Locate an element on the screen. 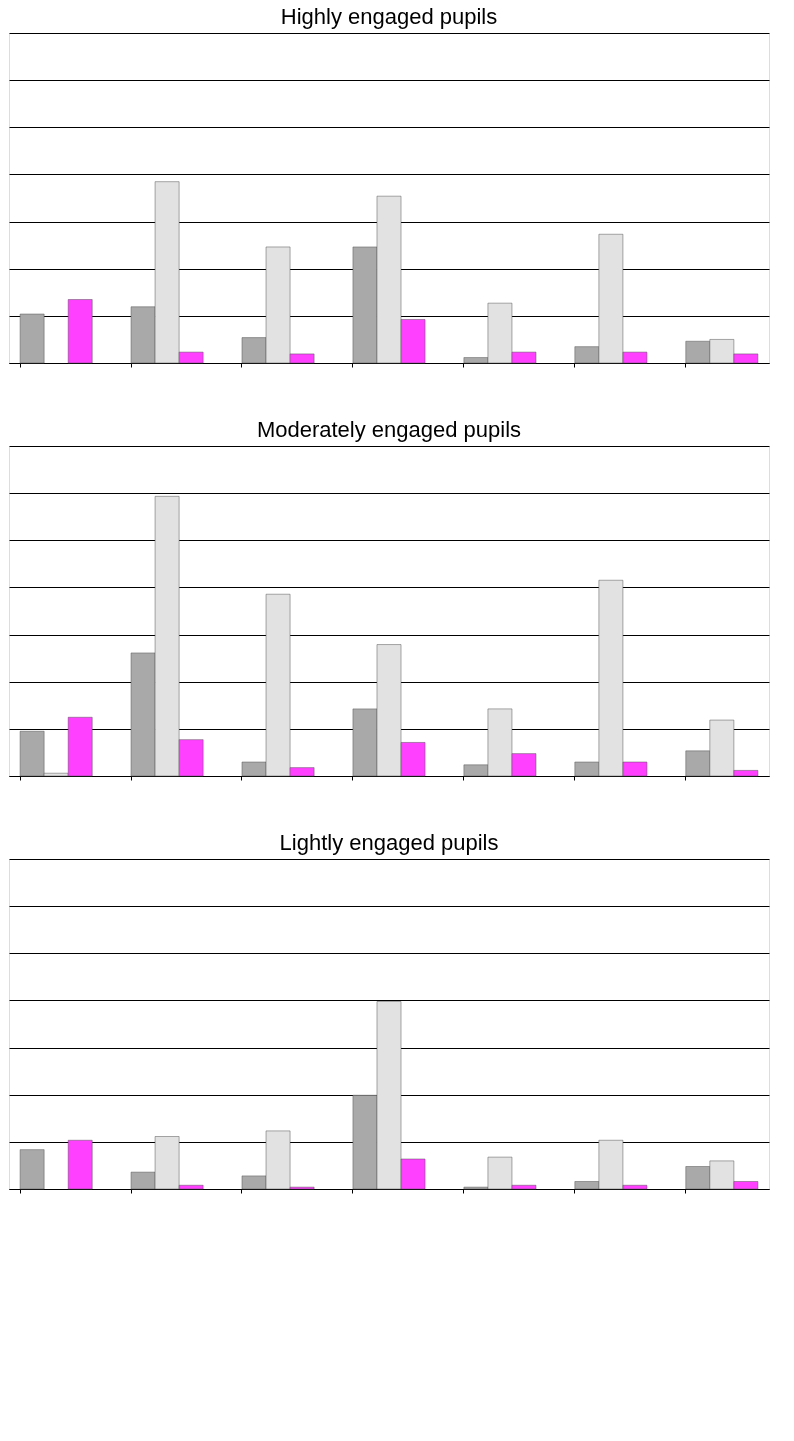 This screenshot has width=794, height=1441. chart-title: Highly engaged pupils is located at coordinates (389, 16).